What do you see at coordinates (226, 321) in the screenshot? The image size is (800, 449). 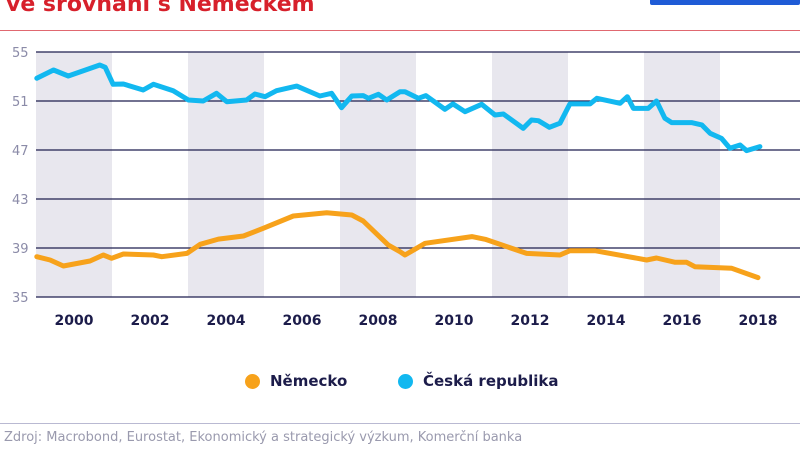 I see `x-tick-label: 2004` at bounding box center [226, 321].